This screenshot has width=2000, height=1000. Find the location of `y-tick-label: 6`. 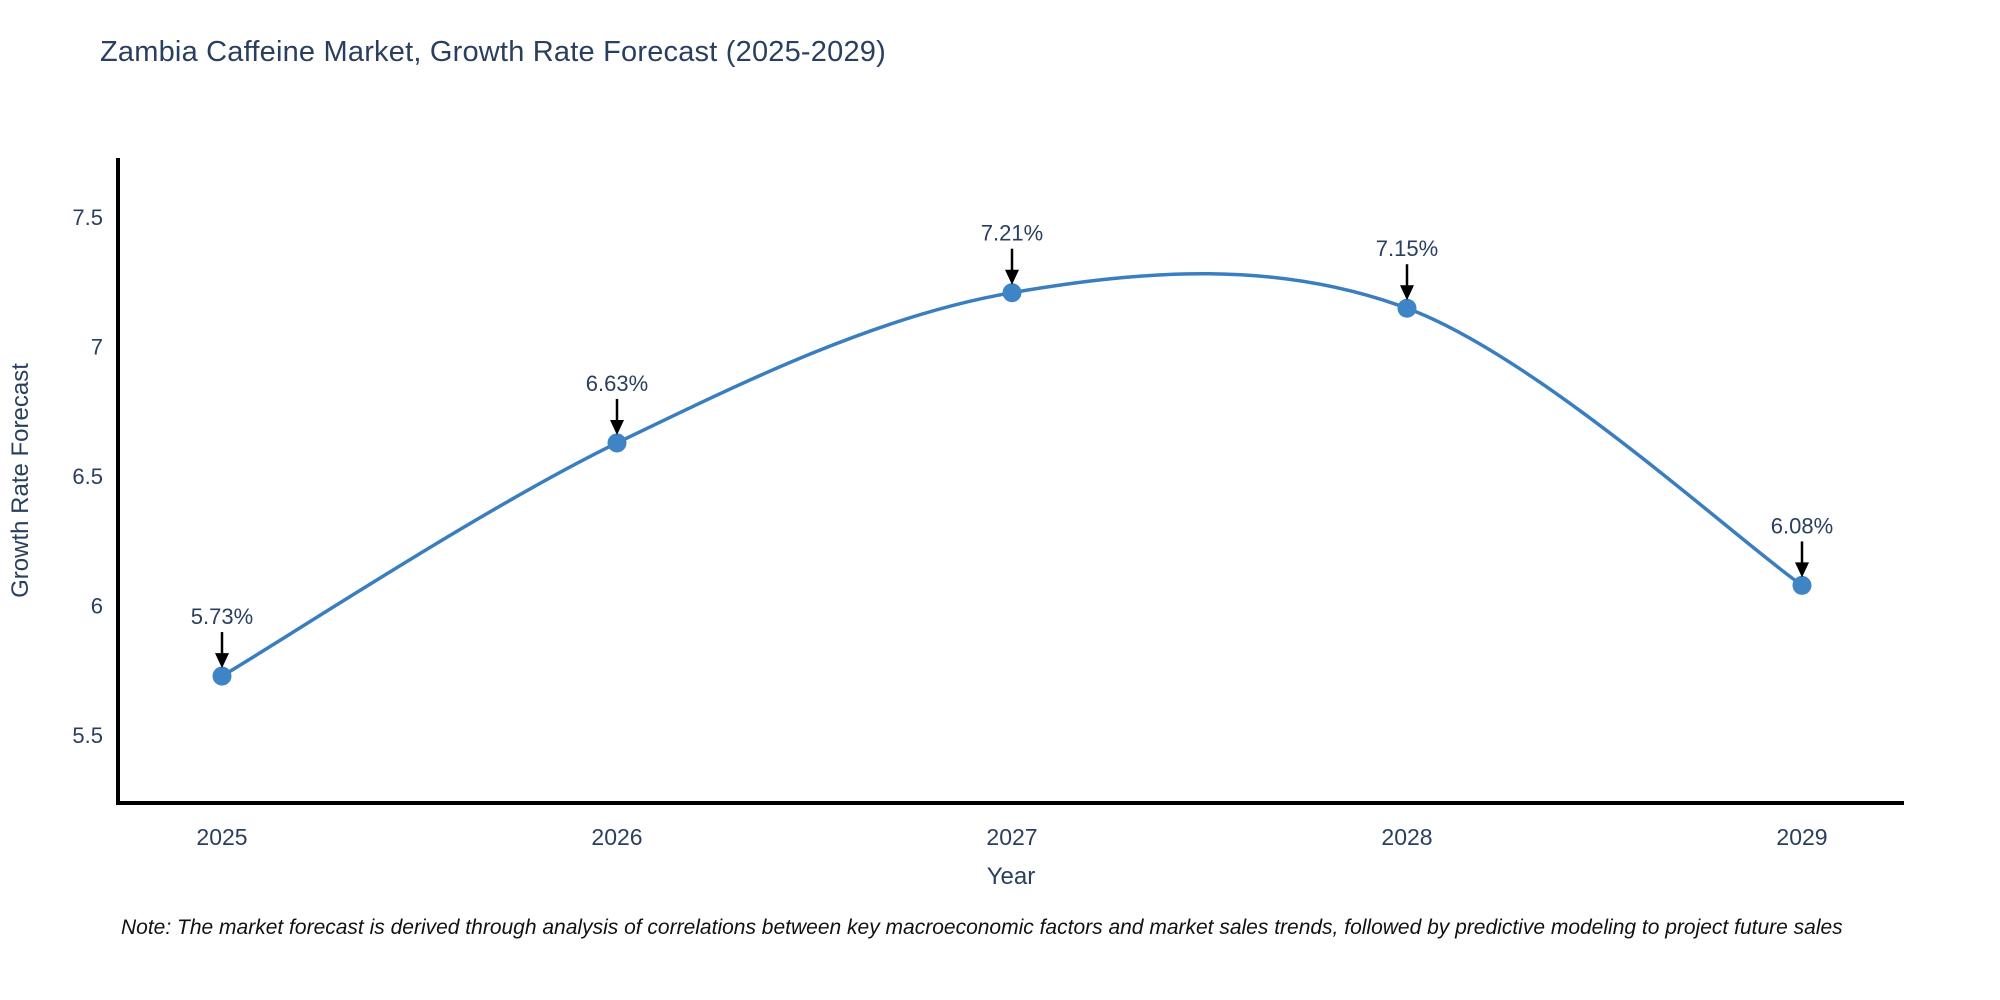

y-tick-label: 6 is located at coordinates (97, 606).